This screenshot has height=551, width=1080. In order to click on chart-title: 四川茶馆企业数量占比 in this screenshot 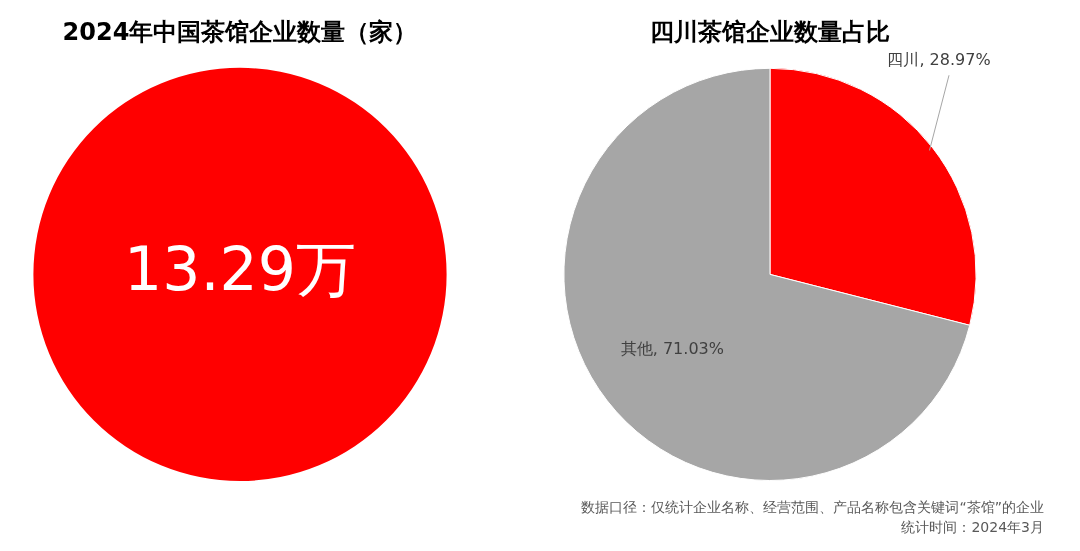, I will do `click(770, 31)`.